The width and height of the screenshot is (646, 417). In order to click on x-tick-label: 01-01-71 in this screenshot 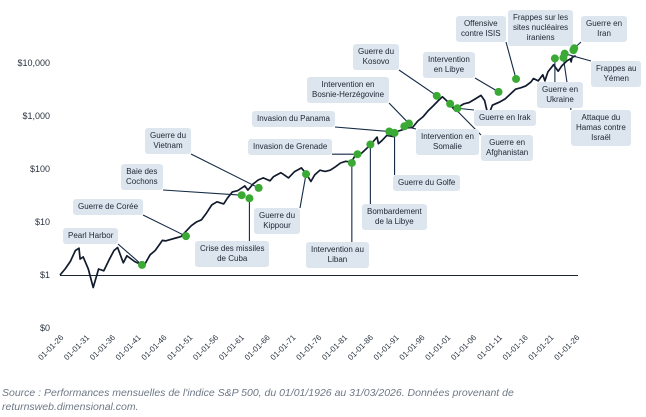, I will do `click(283, 347)`.